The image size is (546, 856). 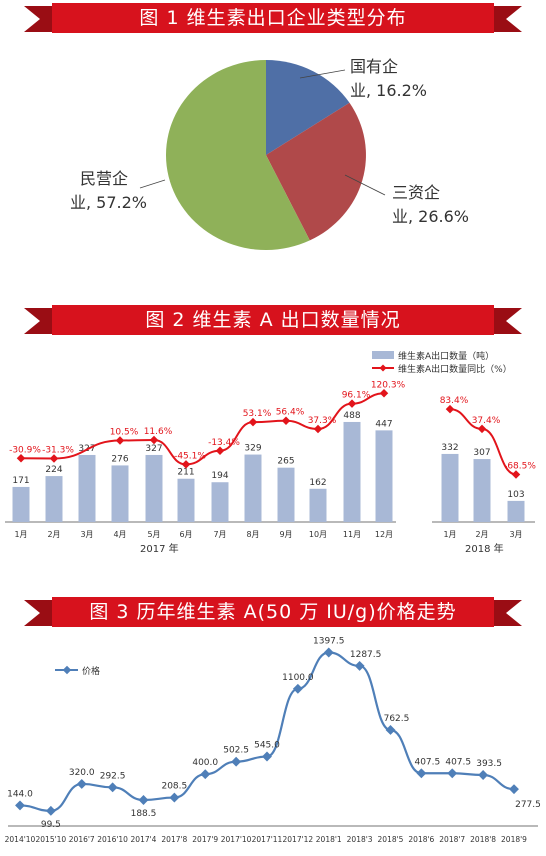 I want to click on price-value-label: 1100.0, so click(x=298, y=678).